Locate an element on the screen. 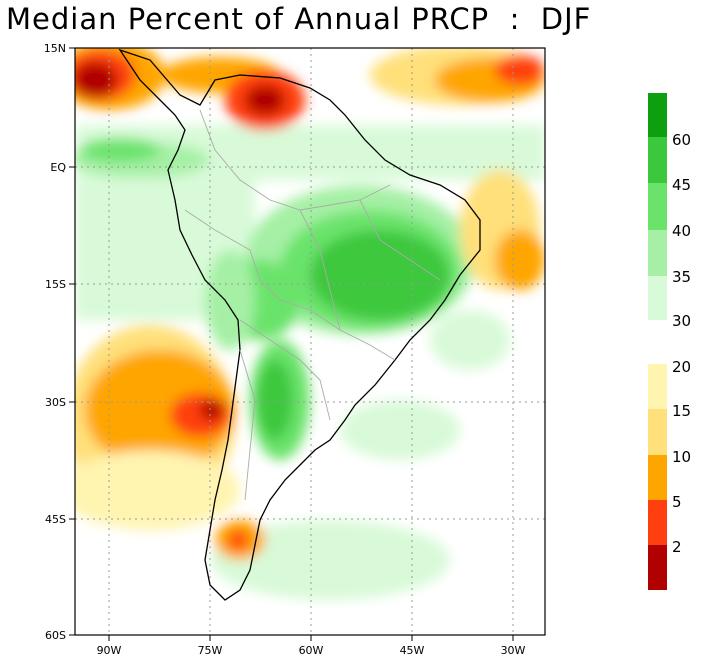  lat-label-45s: 45S is located at coordinates (55, 519).